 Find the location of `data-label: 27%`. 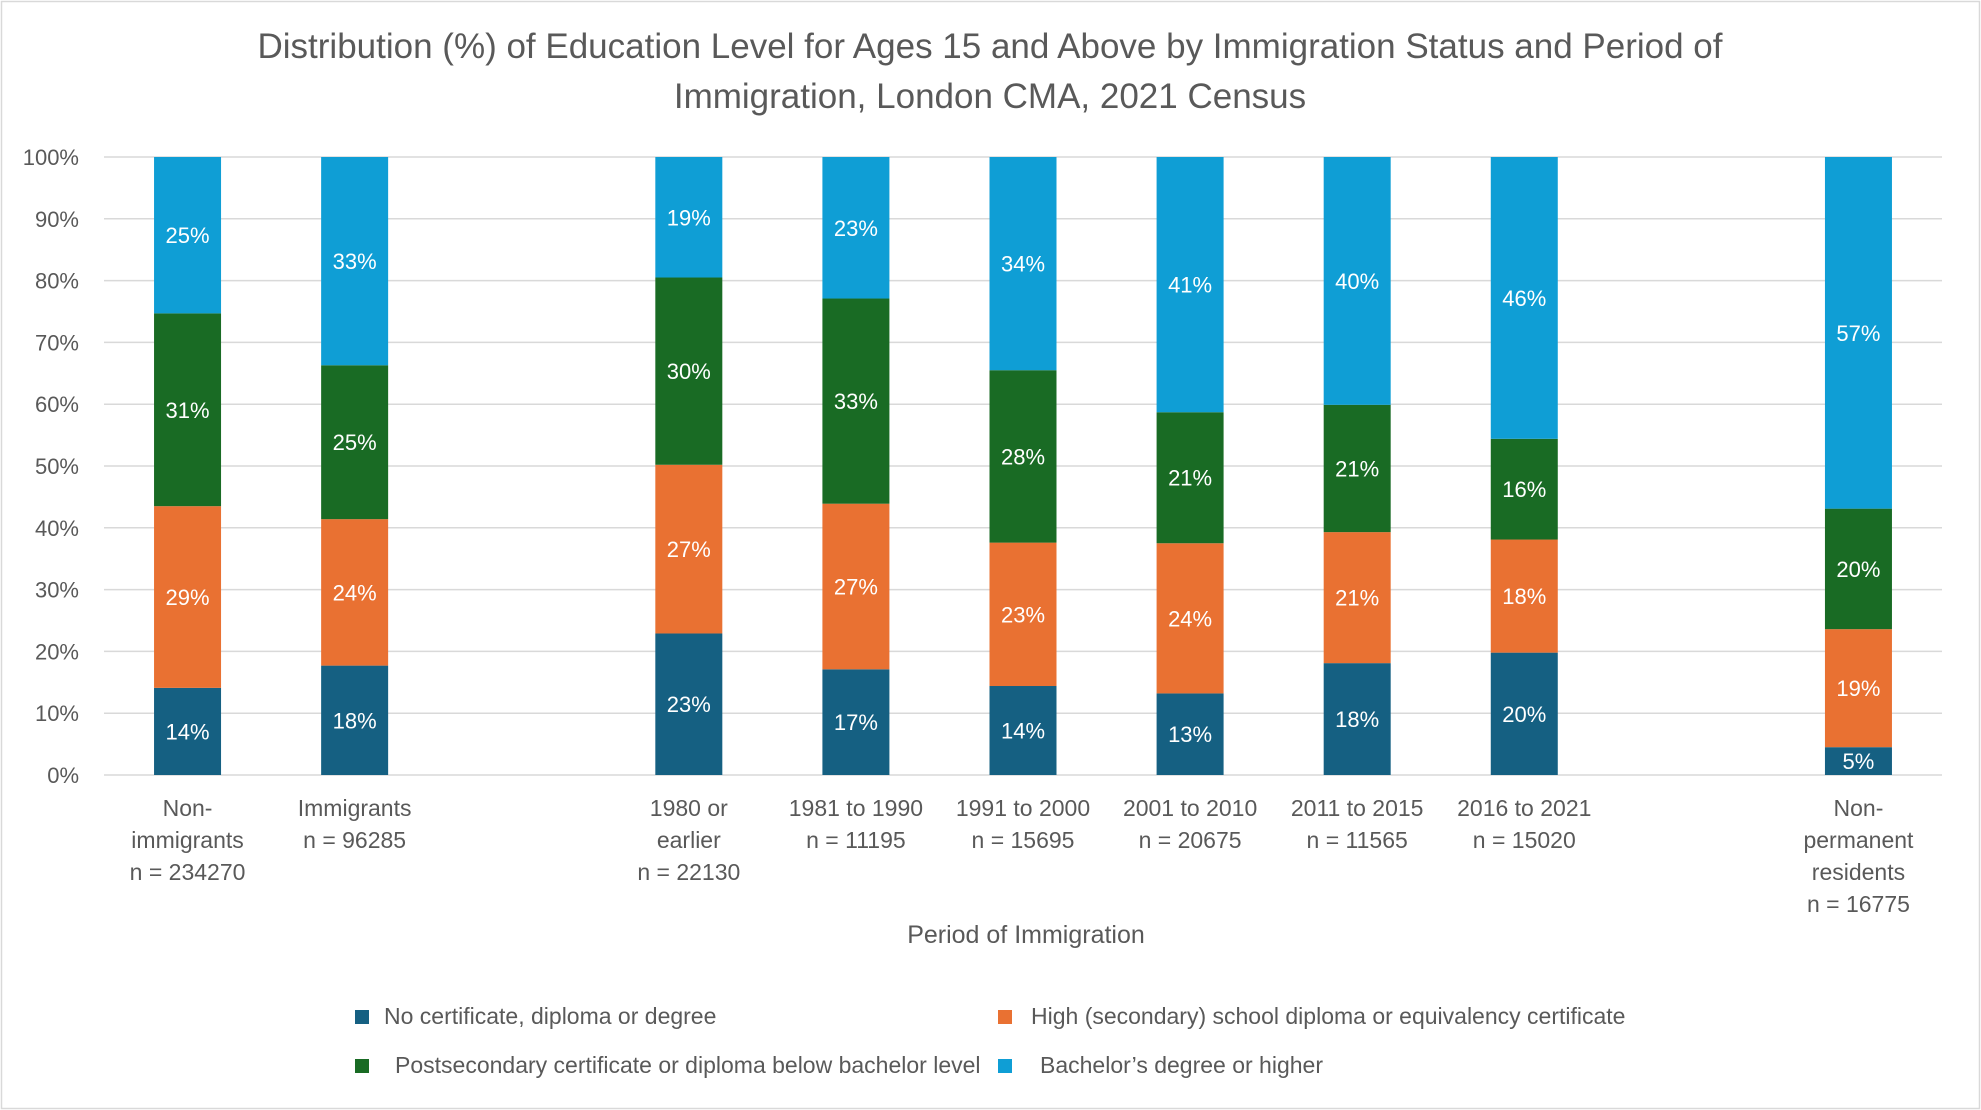

data-label: 27% is located at coordinates (856, 587).